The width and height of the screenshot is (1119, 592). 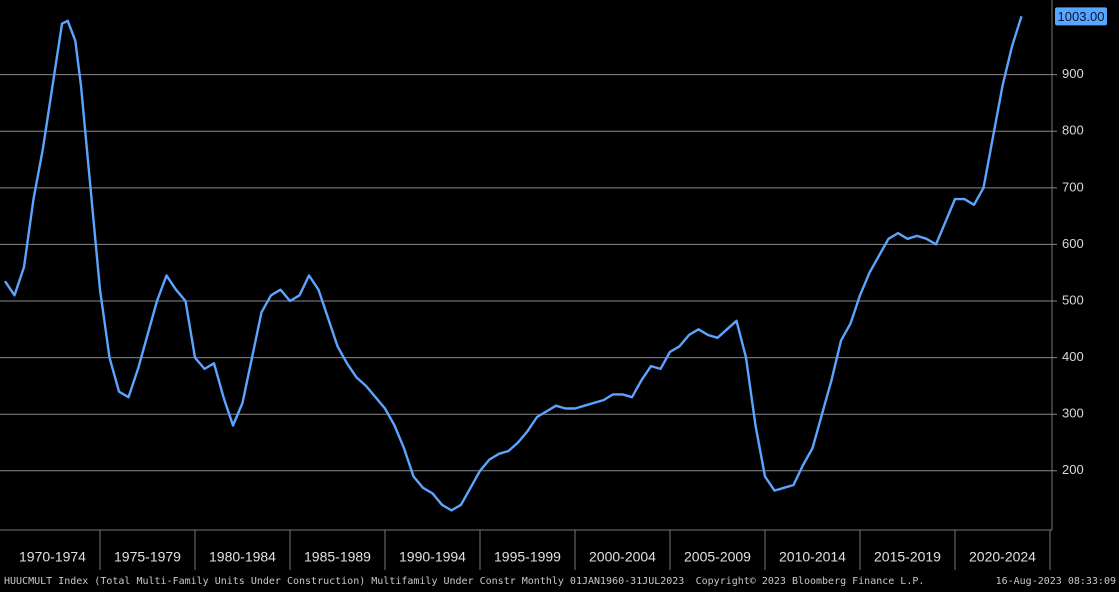 What do you see at coordinates (1073, 299) in the screenshot?
I see `y-tick-label: 500` at bounding box center [1073, 299].